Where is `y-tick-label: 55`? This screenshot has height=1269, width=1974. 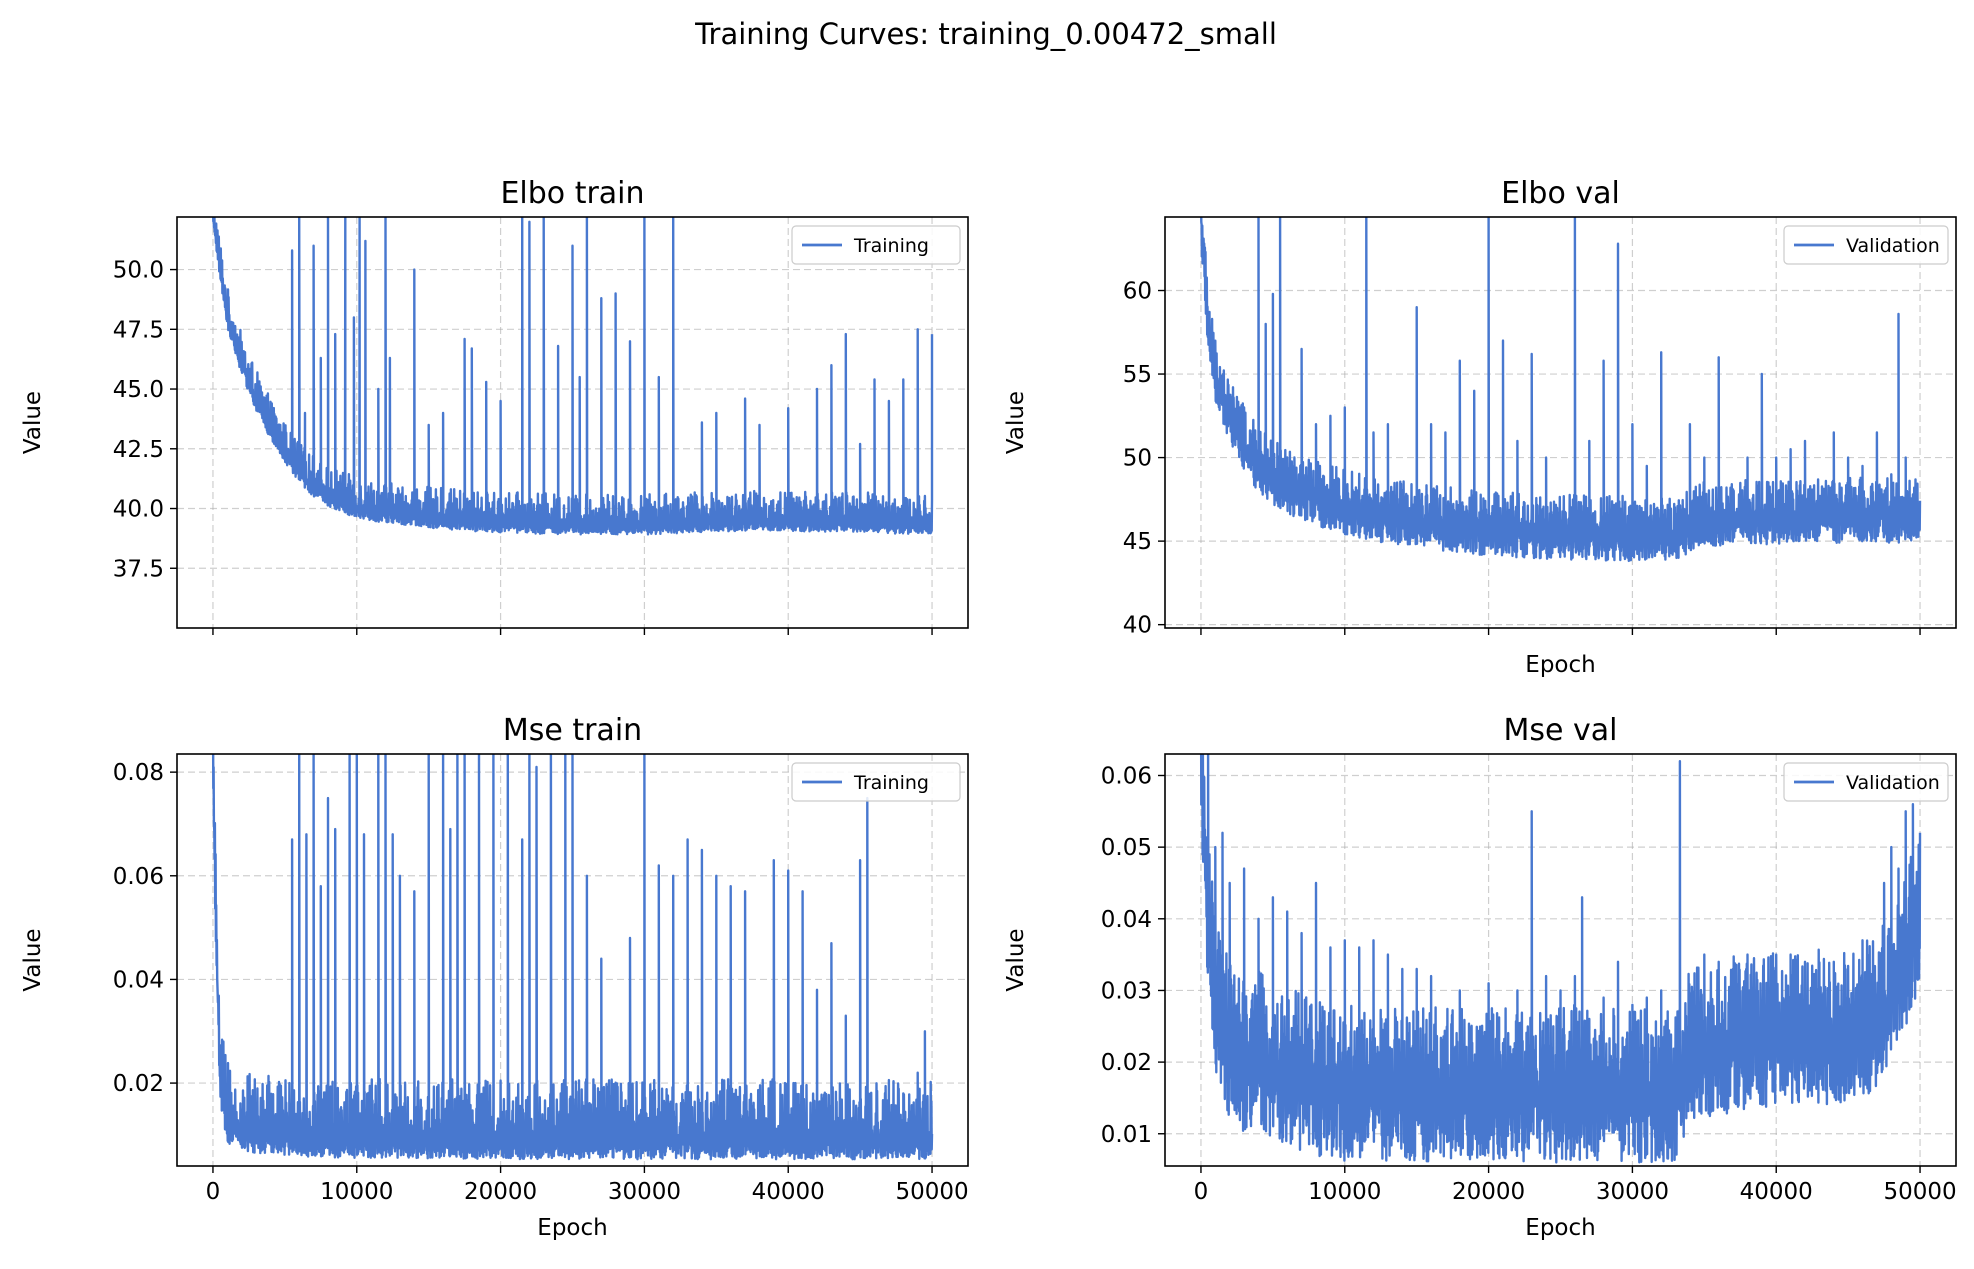 y-tick-label: 55 is located at coordinates (1137, 375).